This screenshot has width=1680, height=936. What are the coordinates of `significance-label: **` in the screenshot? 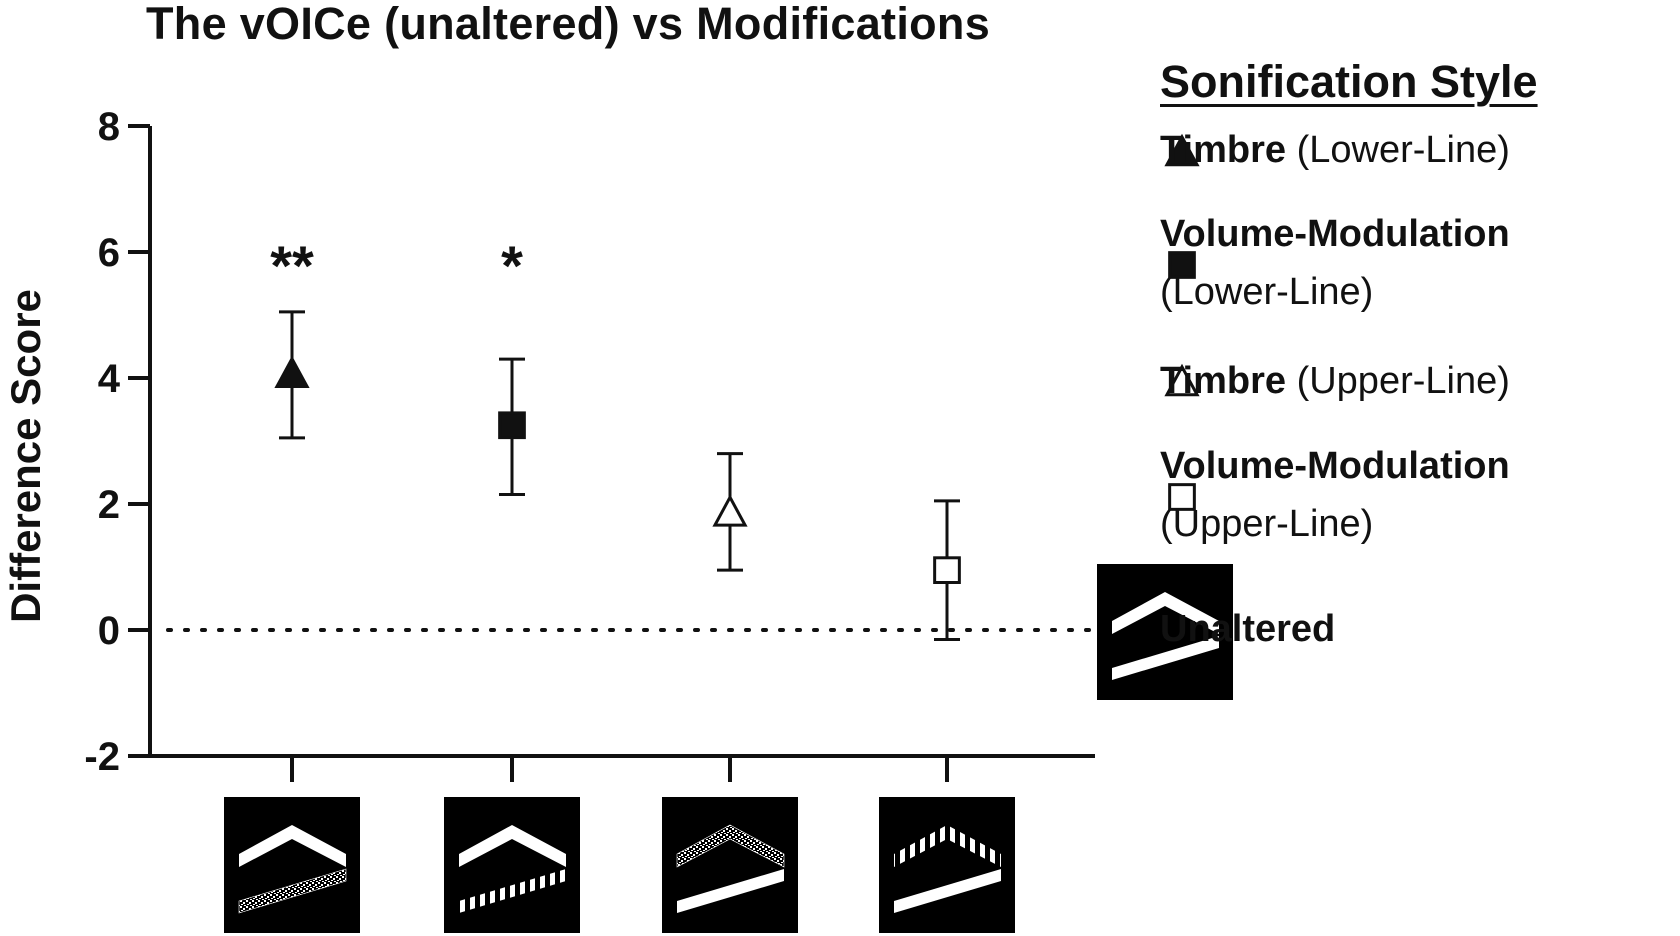 It's located at (292, 265).